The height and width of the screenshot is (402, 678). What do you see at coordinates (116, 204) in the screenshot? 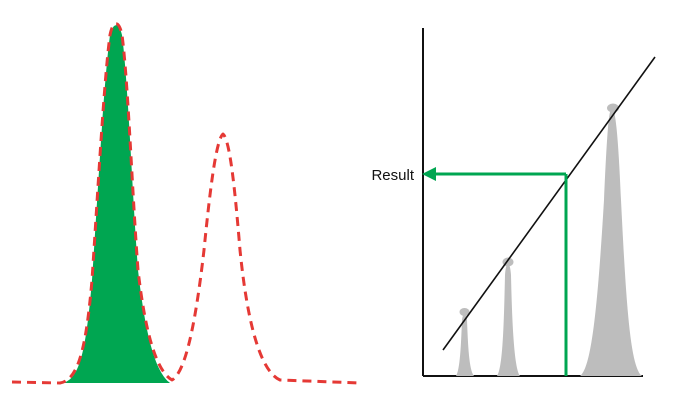
I see `green-peak` at bounding box center [116, 204].